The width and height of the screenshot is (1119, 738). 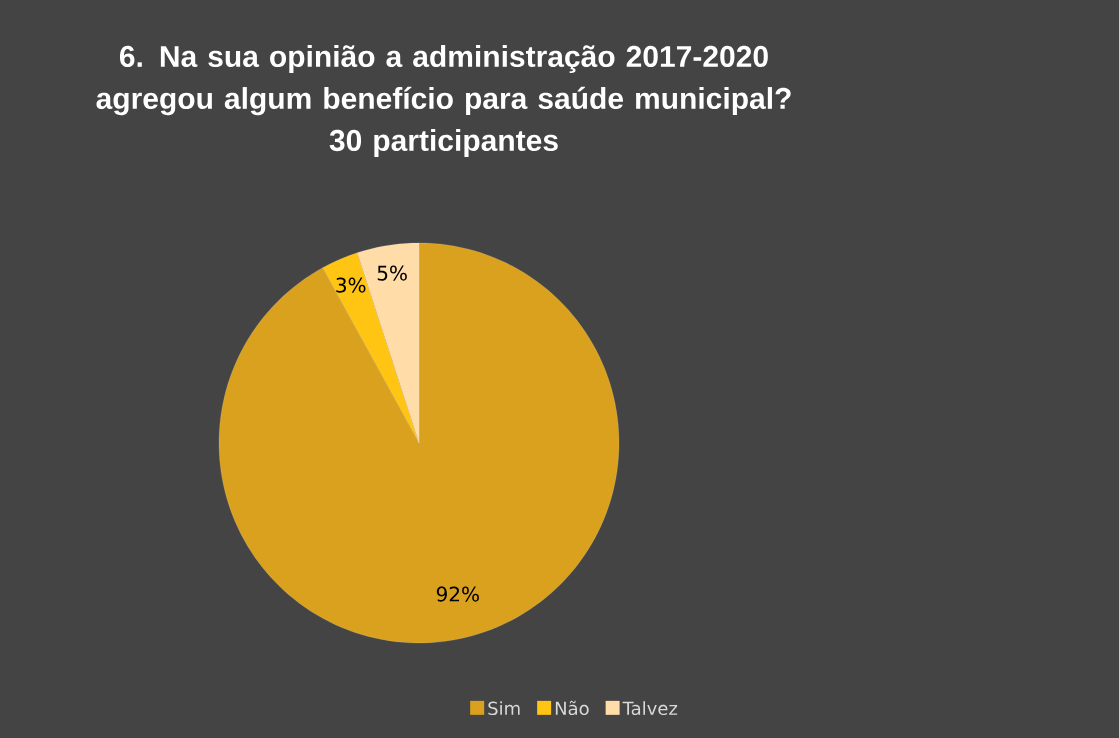 What do you see at coordinates (504, 708) in the screenshot?
I see `legend-label: Sim` at bounding box center [504, 708].